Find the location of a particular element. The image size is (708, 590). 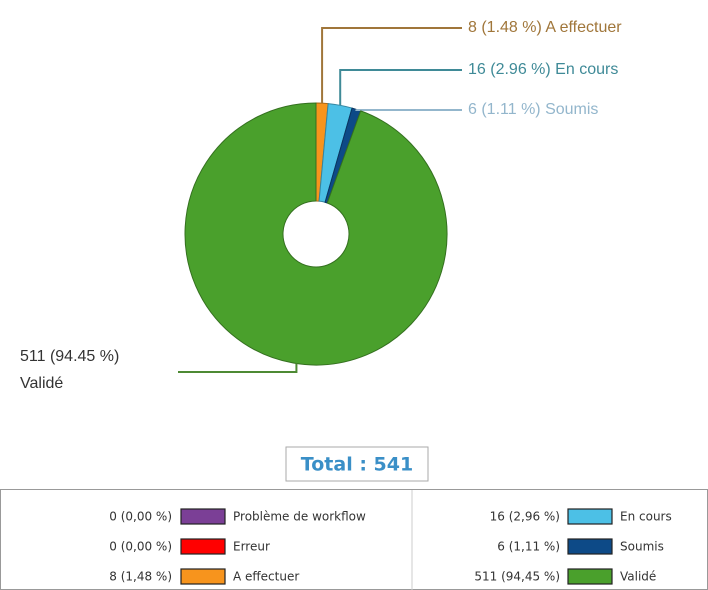

callout-value: 8 (1.48 %) is located at coordinates (505, 27).